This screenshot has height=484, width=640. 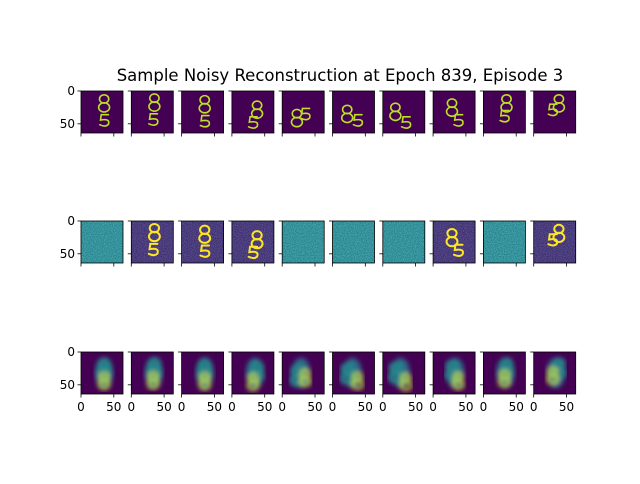 What do you see at coordinates (71, 221) in the screenshot?
I see `y-tick-label: 0` at bounding box center [71, 221].